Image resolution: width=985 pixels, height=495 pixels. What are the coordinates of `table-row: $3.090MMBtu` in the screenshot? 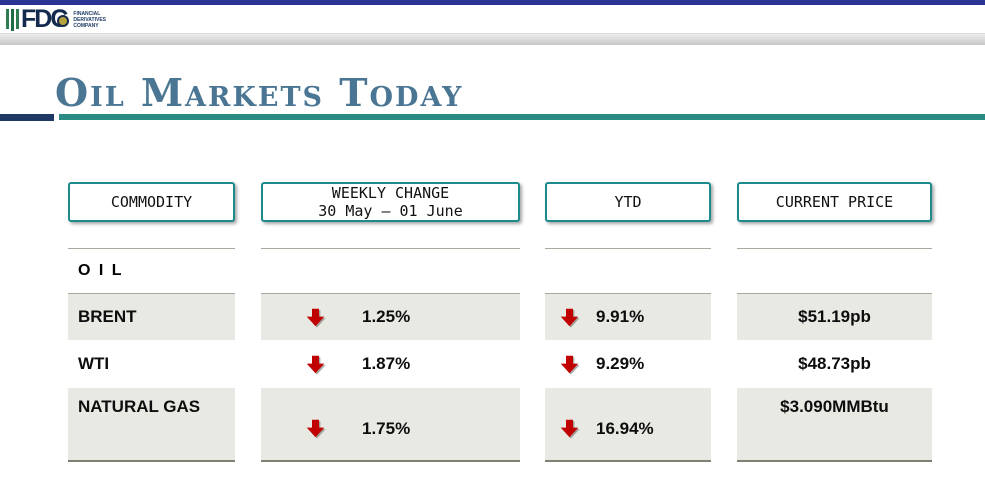 It's located at (834, 424).